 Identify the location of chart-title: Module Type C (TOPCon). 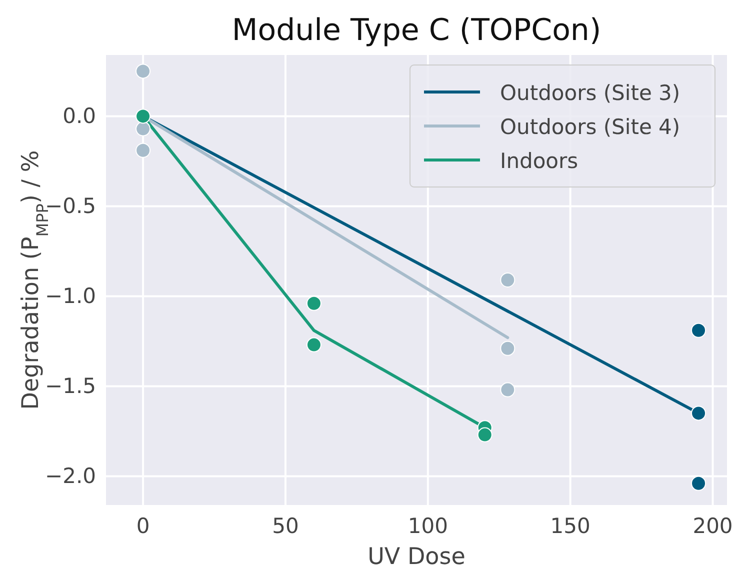
(417, 30).